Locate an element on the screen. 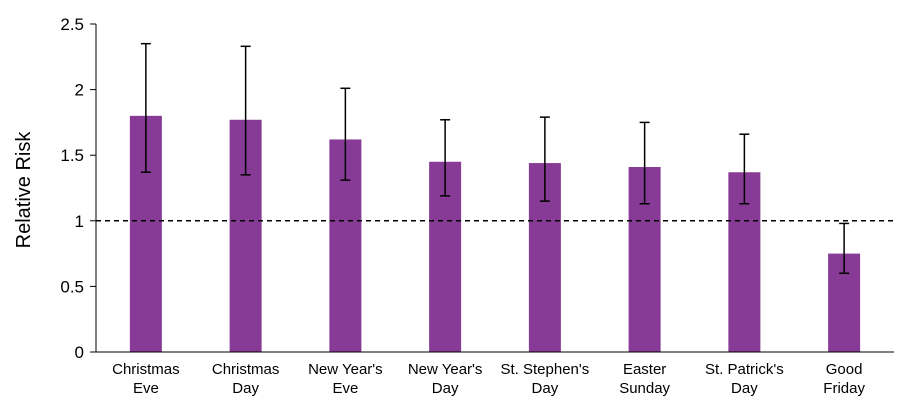 The width and height of the screenshot is (904, 410). x-category-label: St. Patrick's Day is located at coordinates (744, 379).